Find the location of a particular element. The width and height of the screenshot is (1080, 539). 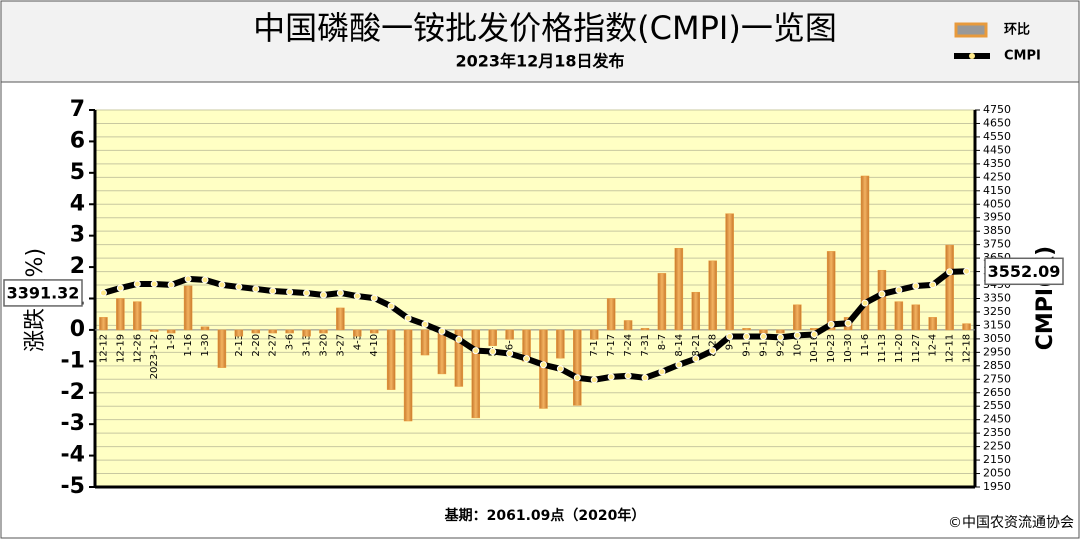

x-tick-label: 3-27 is located at coordinates (340, 345).